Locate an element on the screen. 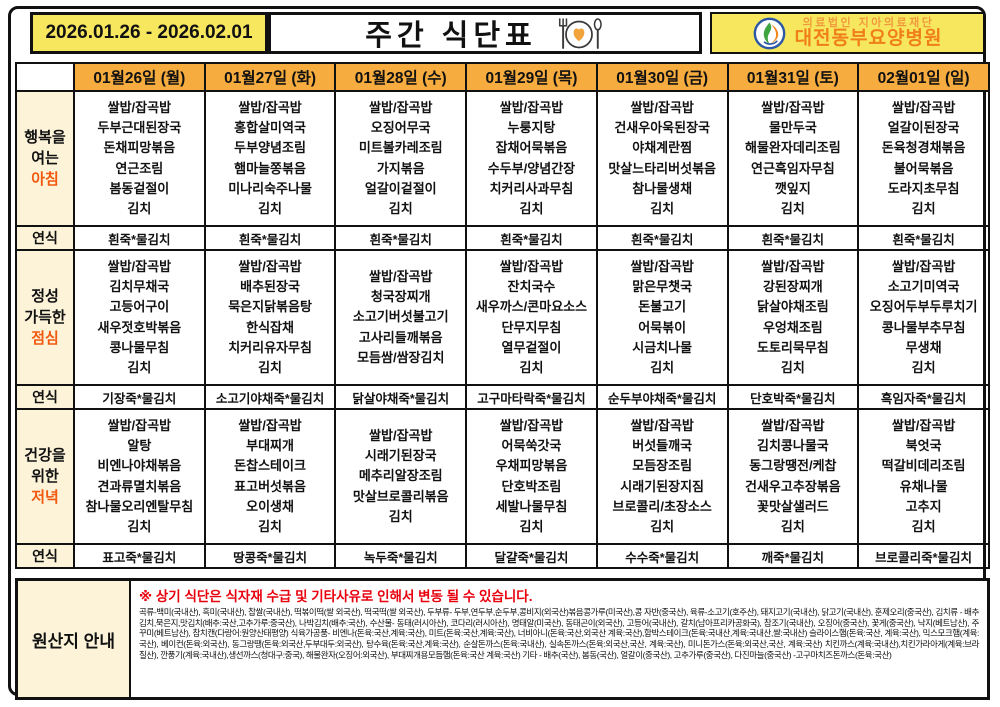 The image size is (1000, 707). meal-menu-cell: 쌀밥/잡곡밥 두부근대된장국 돈채피망볶음 연근조림 봄동겉절이 김치 is located at coordinates (139, 158).